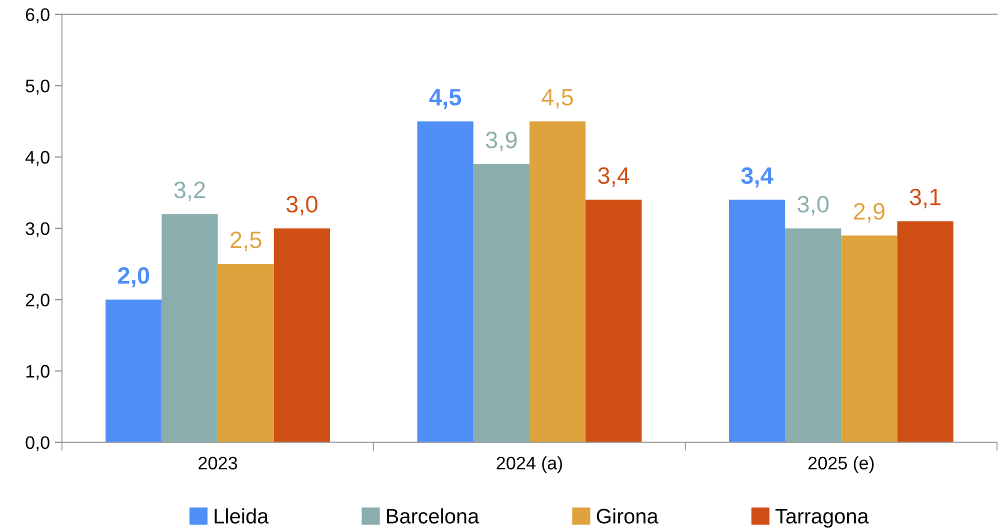  Describe the element at coordinates (501, 142) in the screenshot. I see `data-label: 3,9` at that location.